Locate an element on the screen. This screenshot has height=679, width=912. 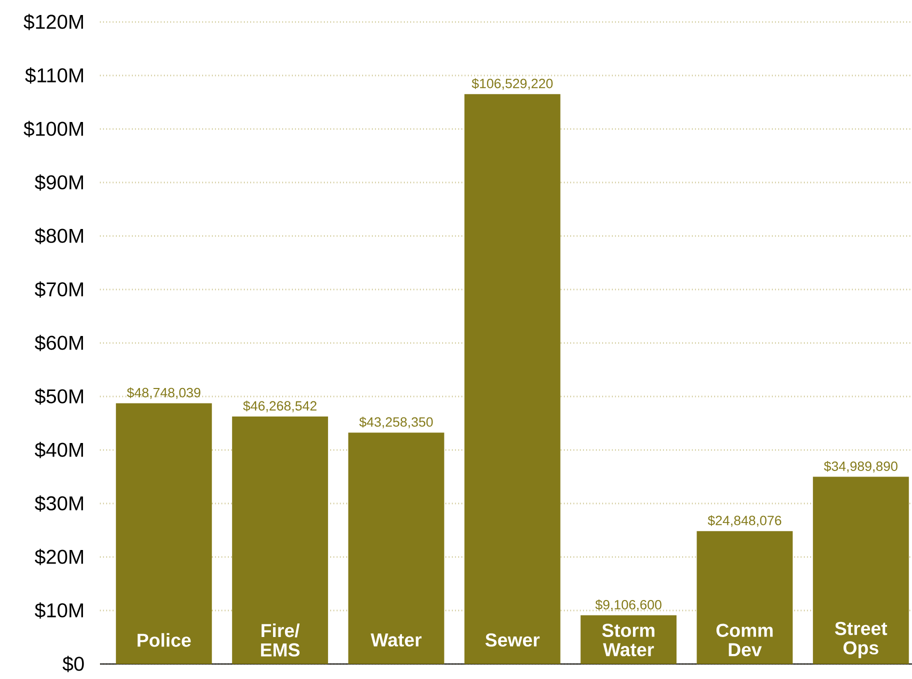
y-tick-label: $70M is located at coordinates (58, 289).